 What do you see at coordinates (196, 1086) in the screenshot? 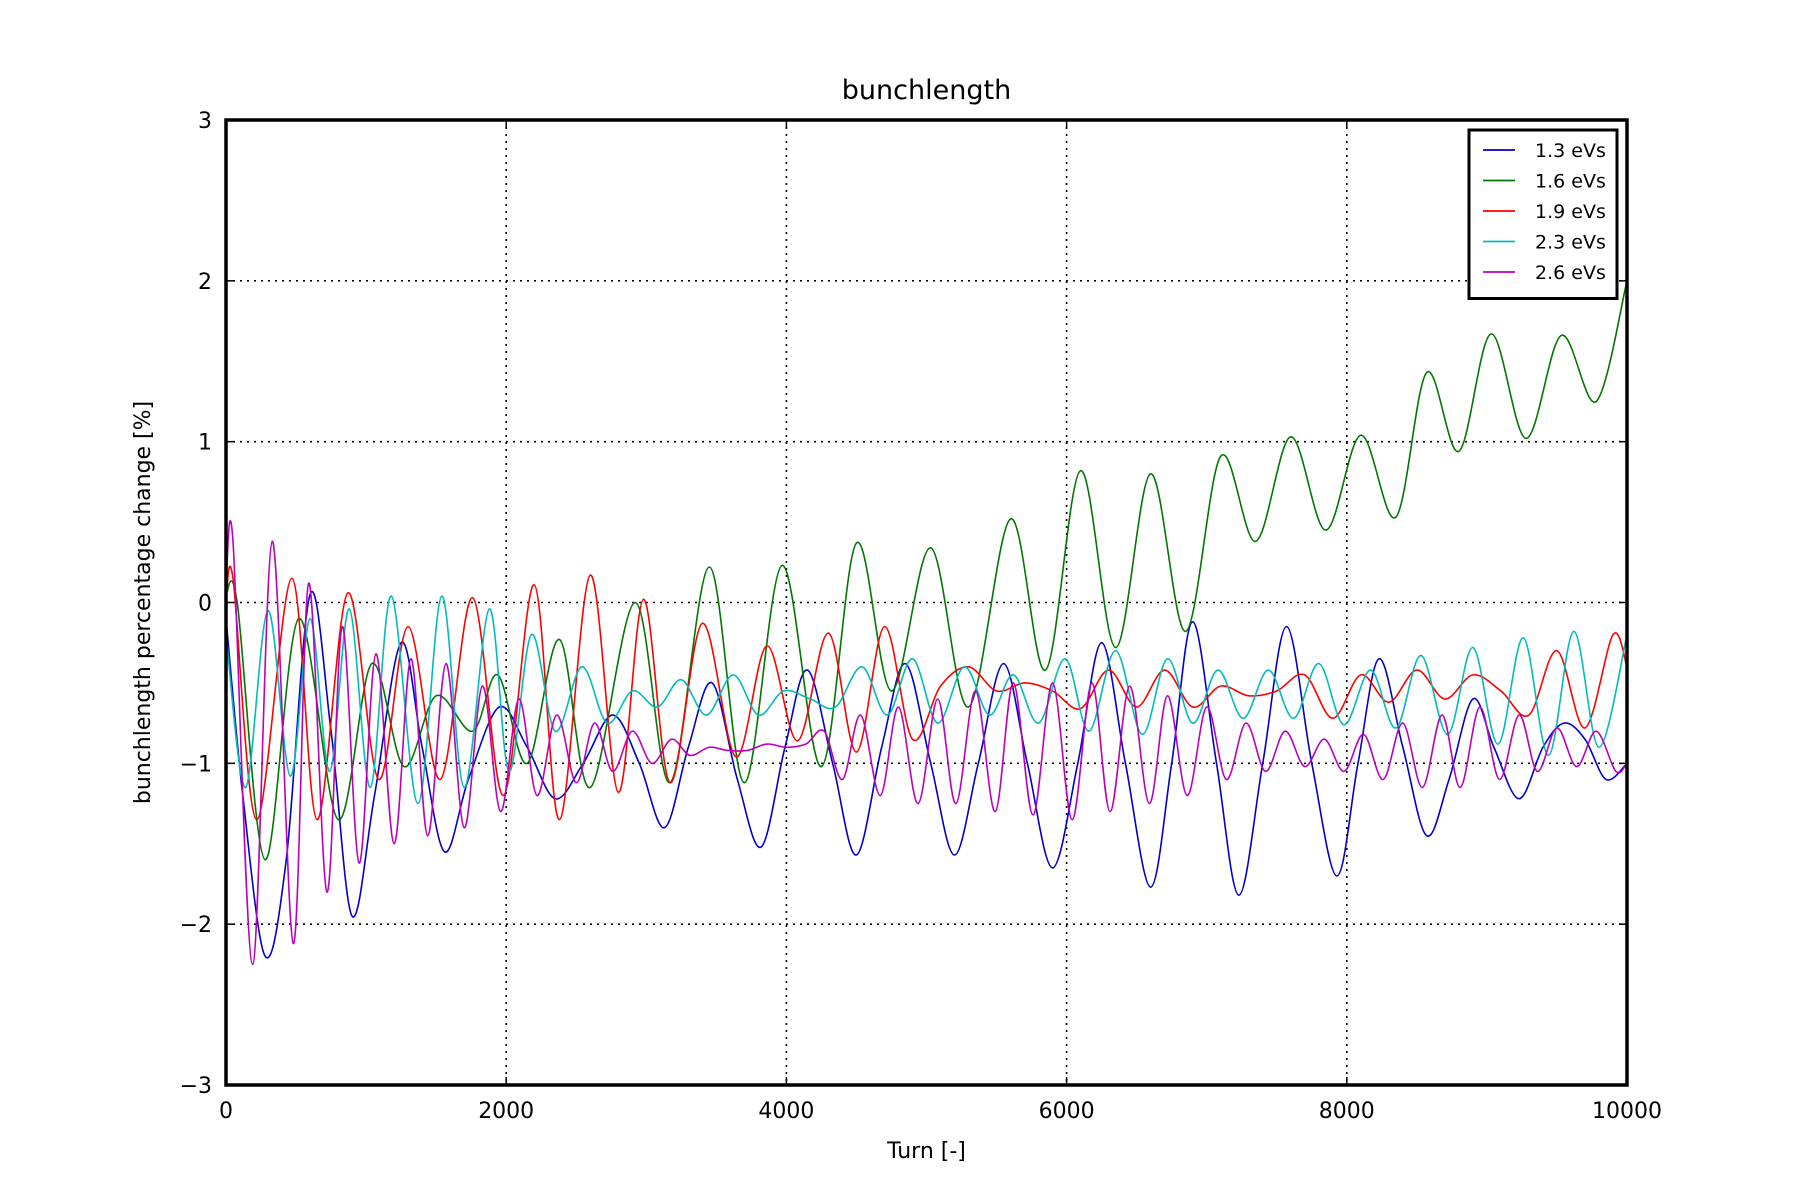
I see `y-tick-label: −3` at bounding box center [196, 1086].